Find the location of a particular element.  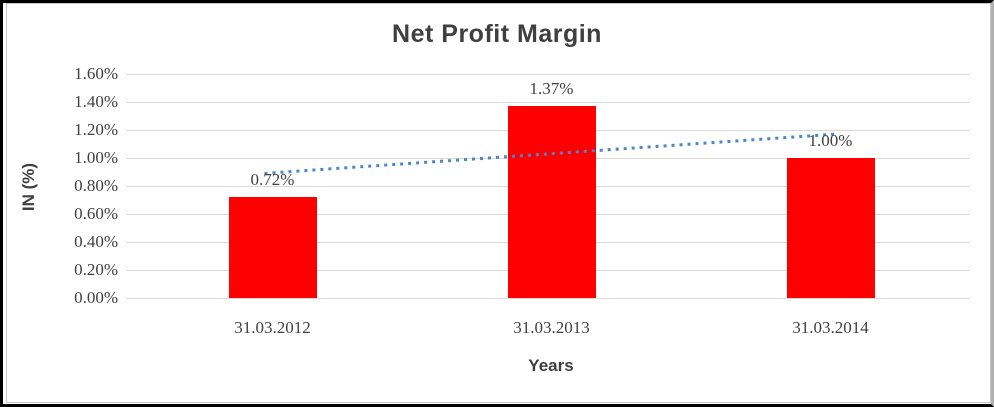

y-axis-tick-label: 1.20% is located at coordinates (96, 129).